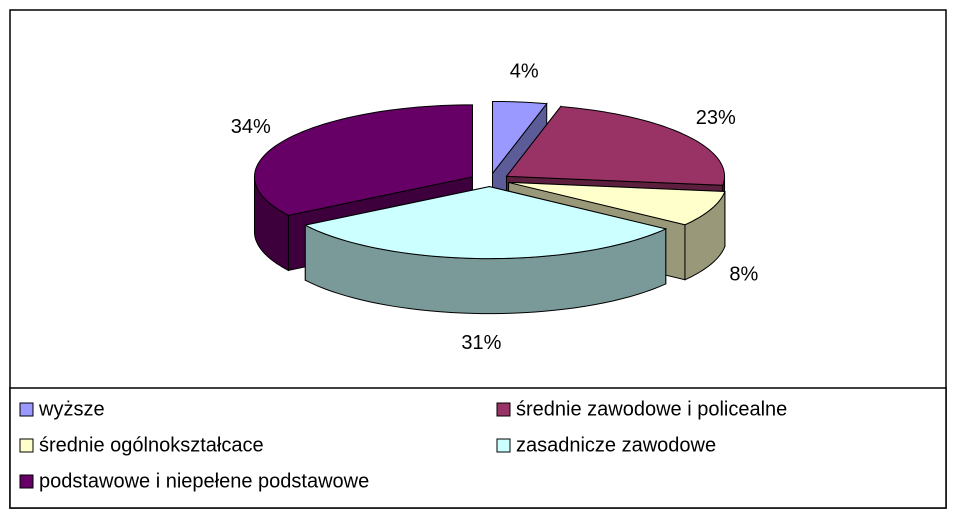  I want to click on data-label: 34%, so click(251, 127).